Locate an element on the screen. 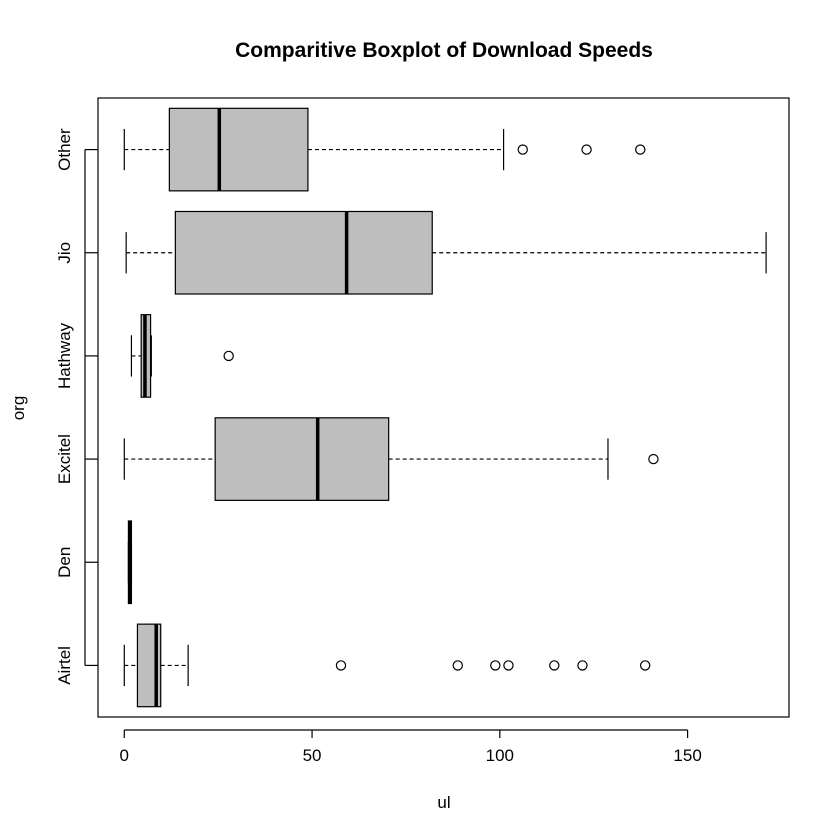 Image resolution: width=840 pixels, height=840 pixels. y-axis-label: org is located at coordinates (18, 408).